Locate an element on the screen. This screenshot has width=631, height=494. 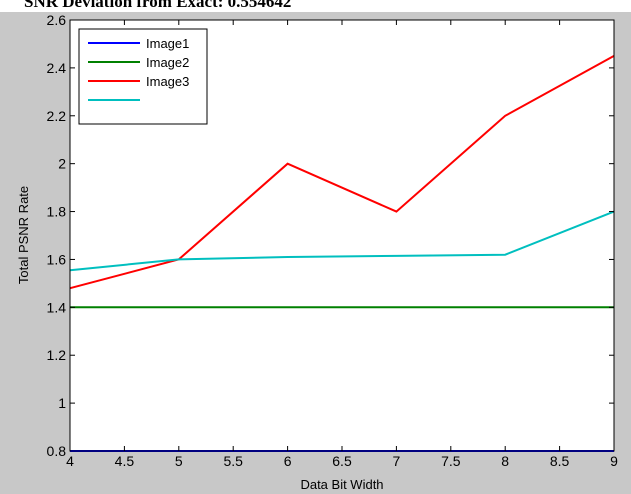
x-tick-label: 5.5 is located at coordinates (233, 461).